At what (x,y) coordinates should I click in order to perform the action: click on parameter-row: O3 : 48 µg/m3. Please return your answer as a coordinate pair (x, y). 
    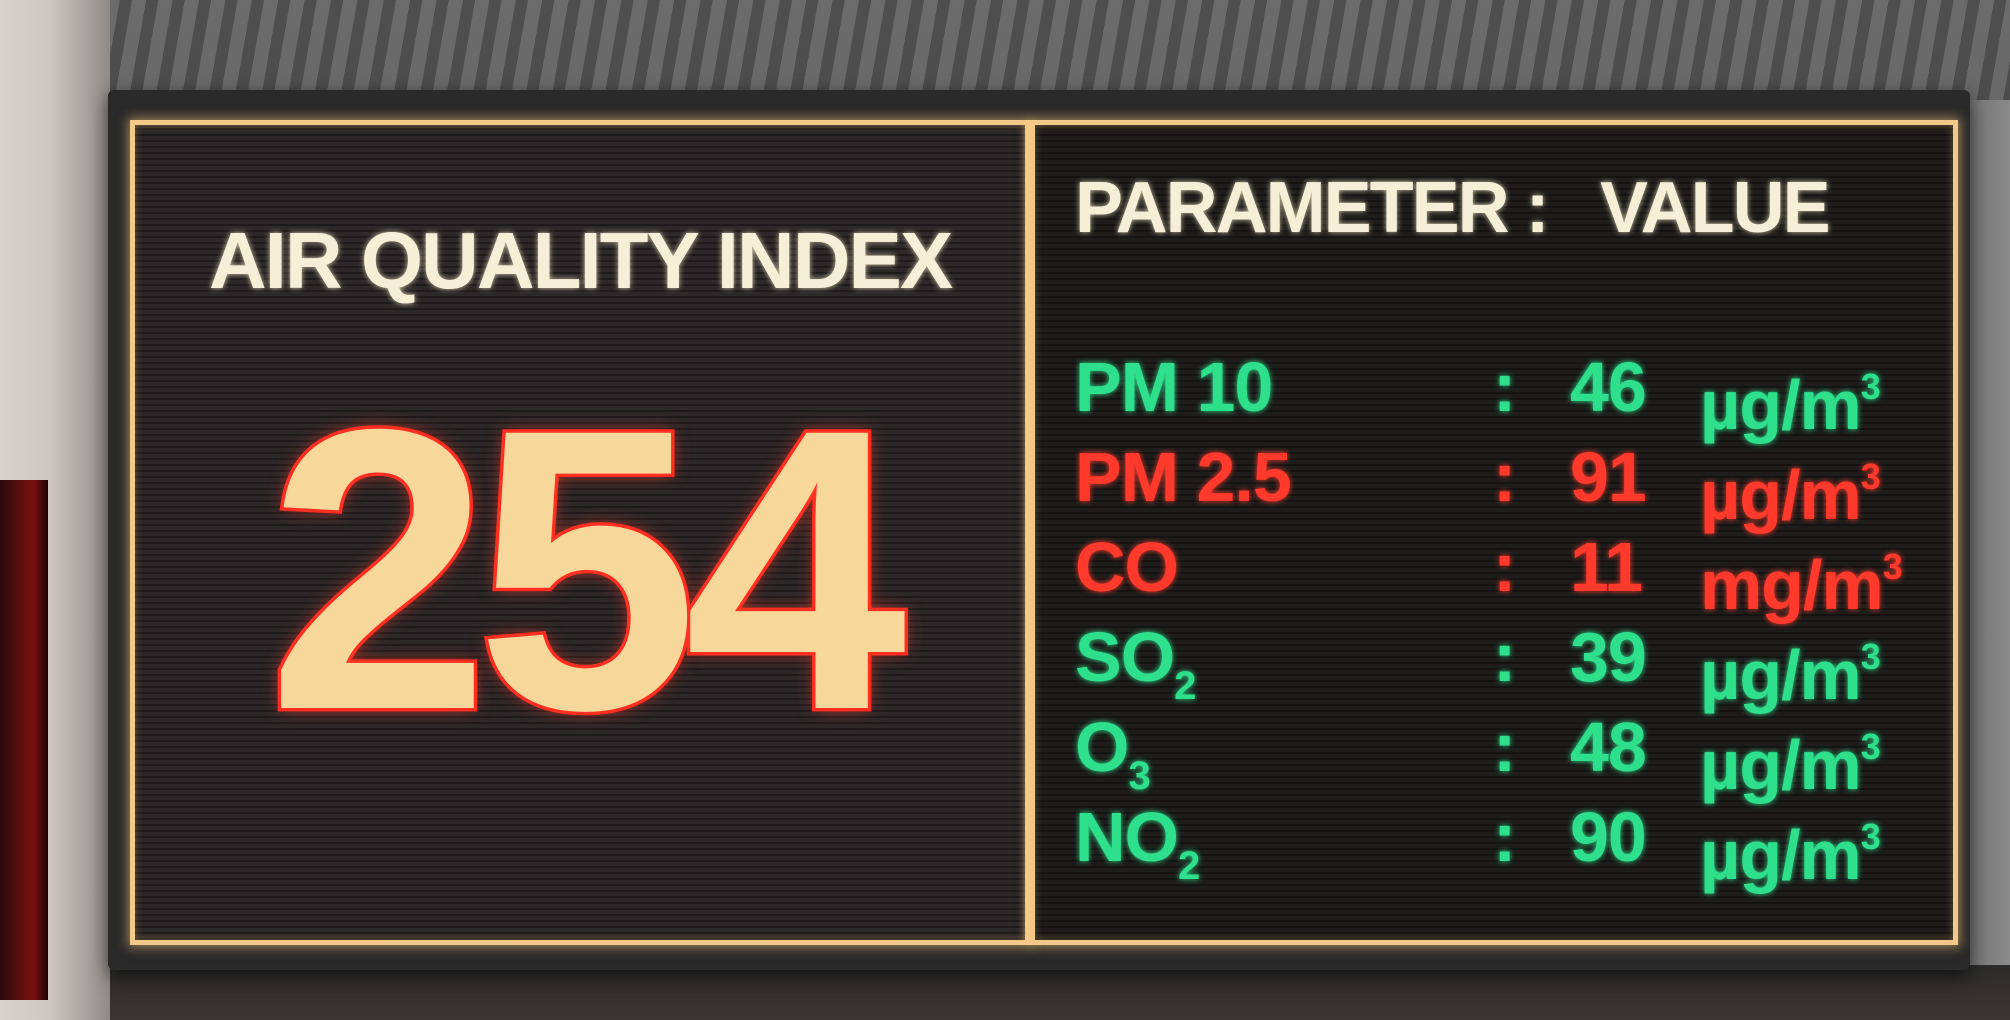
    Looking at the image, I should click on (1494, 753).